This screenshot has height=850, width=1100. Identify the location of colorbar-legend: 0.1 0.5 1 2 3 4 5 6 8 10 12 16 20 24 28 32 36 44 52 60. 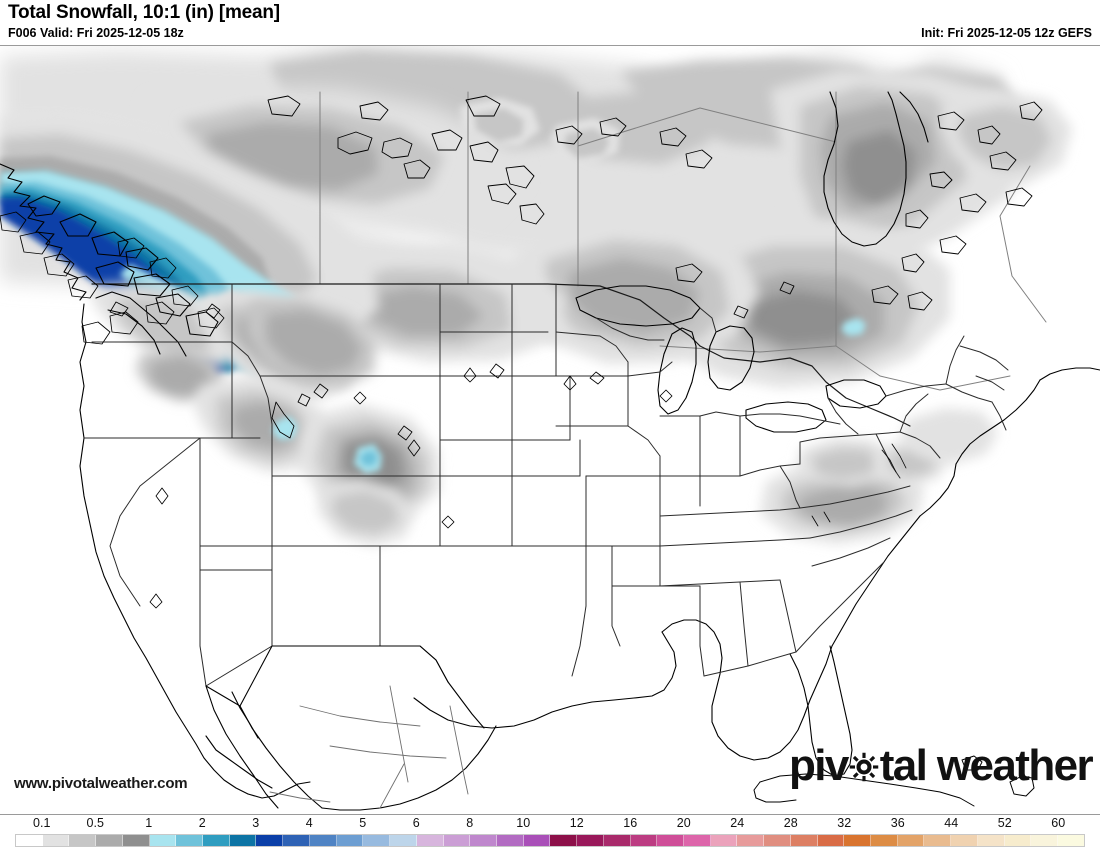
(550, 833).